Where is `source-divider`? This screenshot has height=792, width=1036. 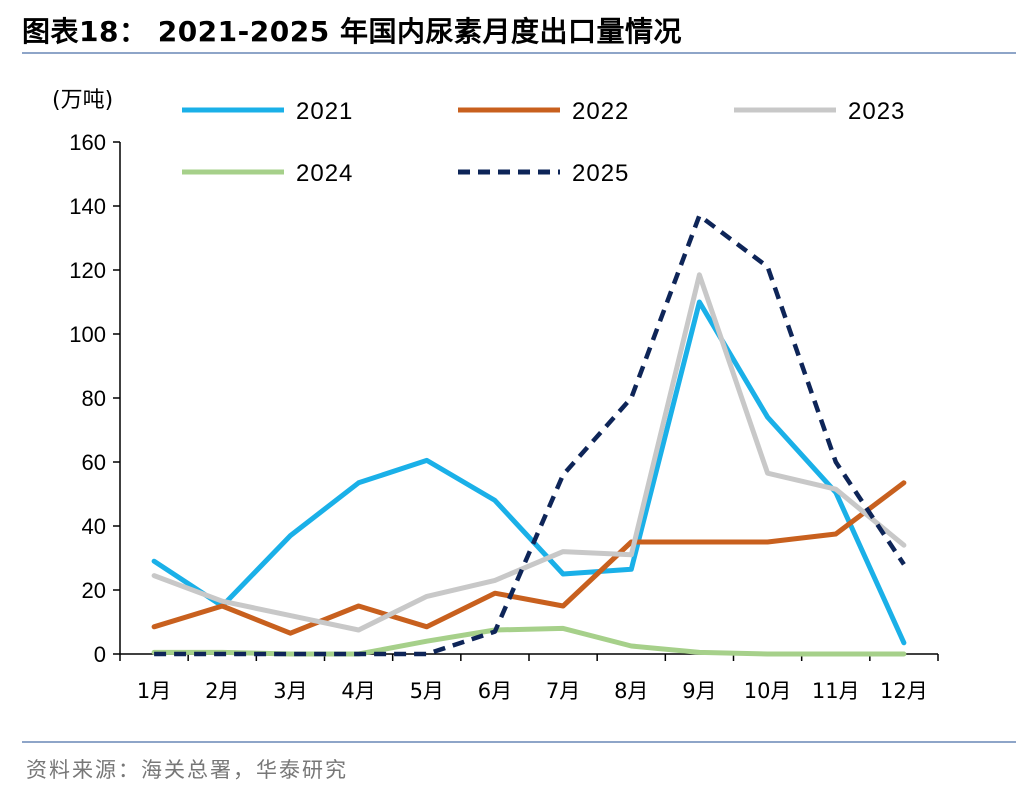
source-divider is located at coordinates (519, 742).